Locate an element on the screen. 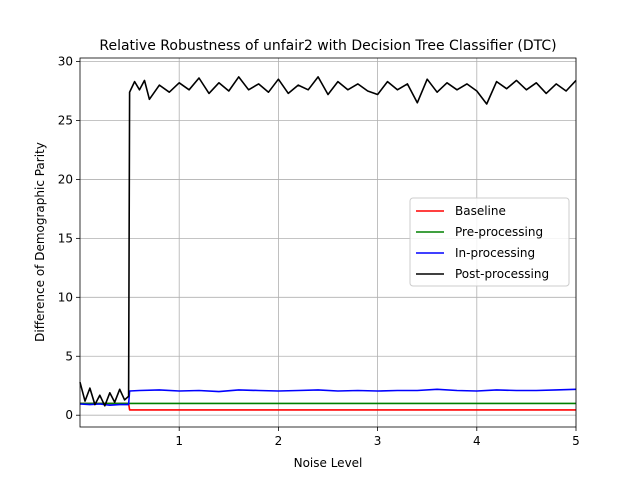 This screenshot has height=480, width=640. legend-label: Pre-processing is located at coordinates (499, 232).